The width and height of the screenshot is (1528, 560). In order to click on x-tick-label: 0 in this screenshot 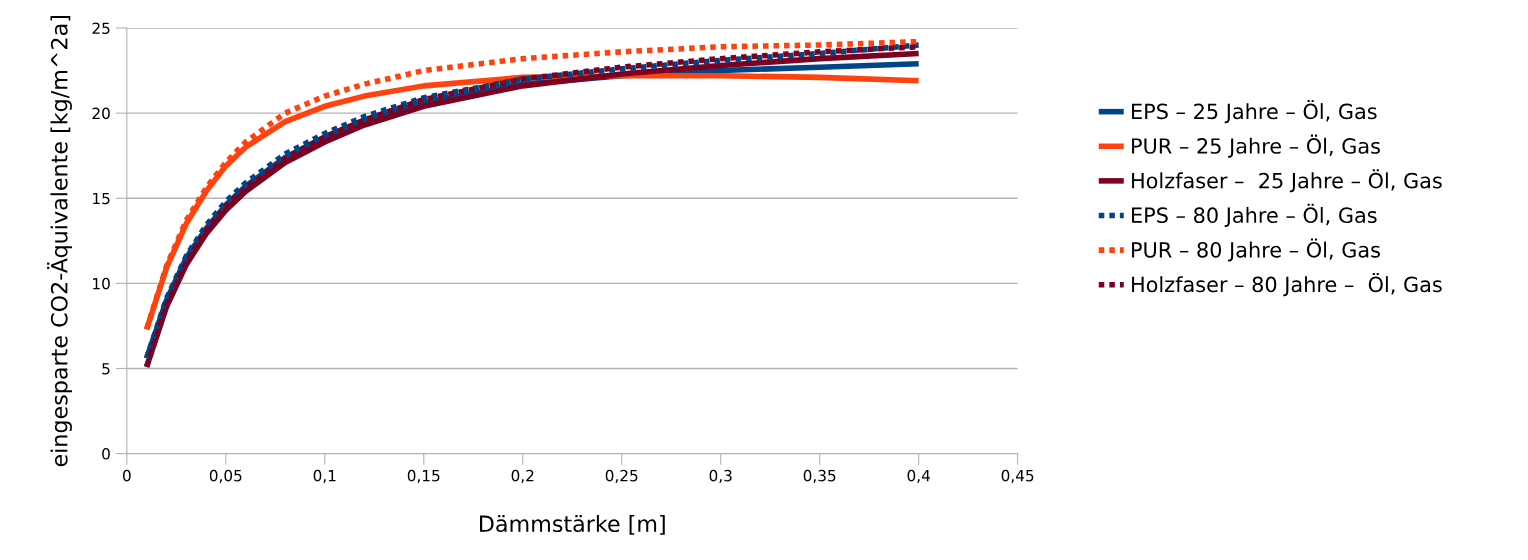, I will do `click(126, 475)`.